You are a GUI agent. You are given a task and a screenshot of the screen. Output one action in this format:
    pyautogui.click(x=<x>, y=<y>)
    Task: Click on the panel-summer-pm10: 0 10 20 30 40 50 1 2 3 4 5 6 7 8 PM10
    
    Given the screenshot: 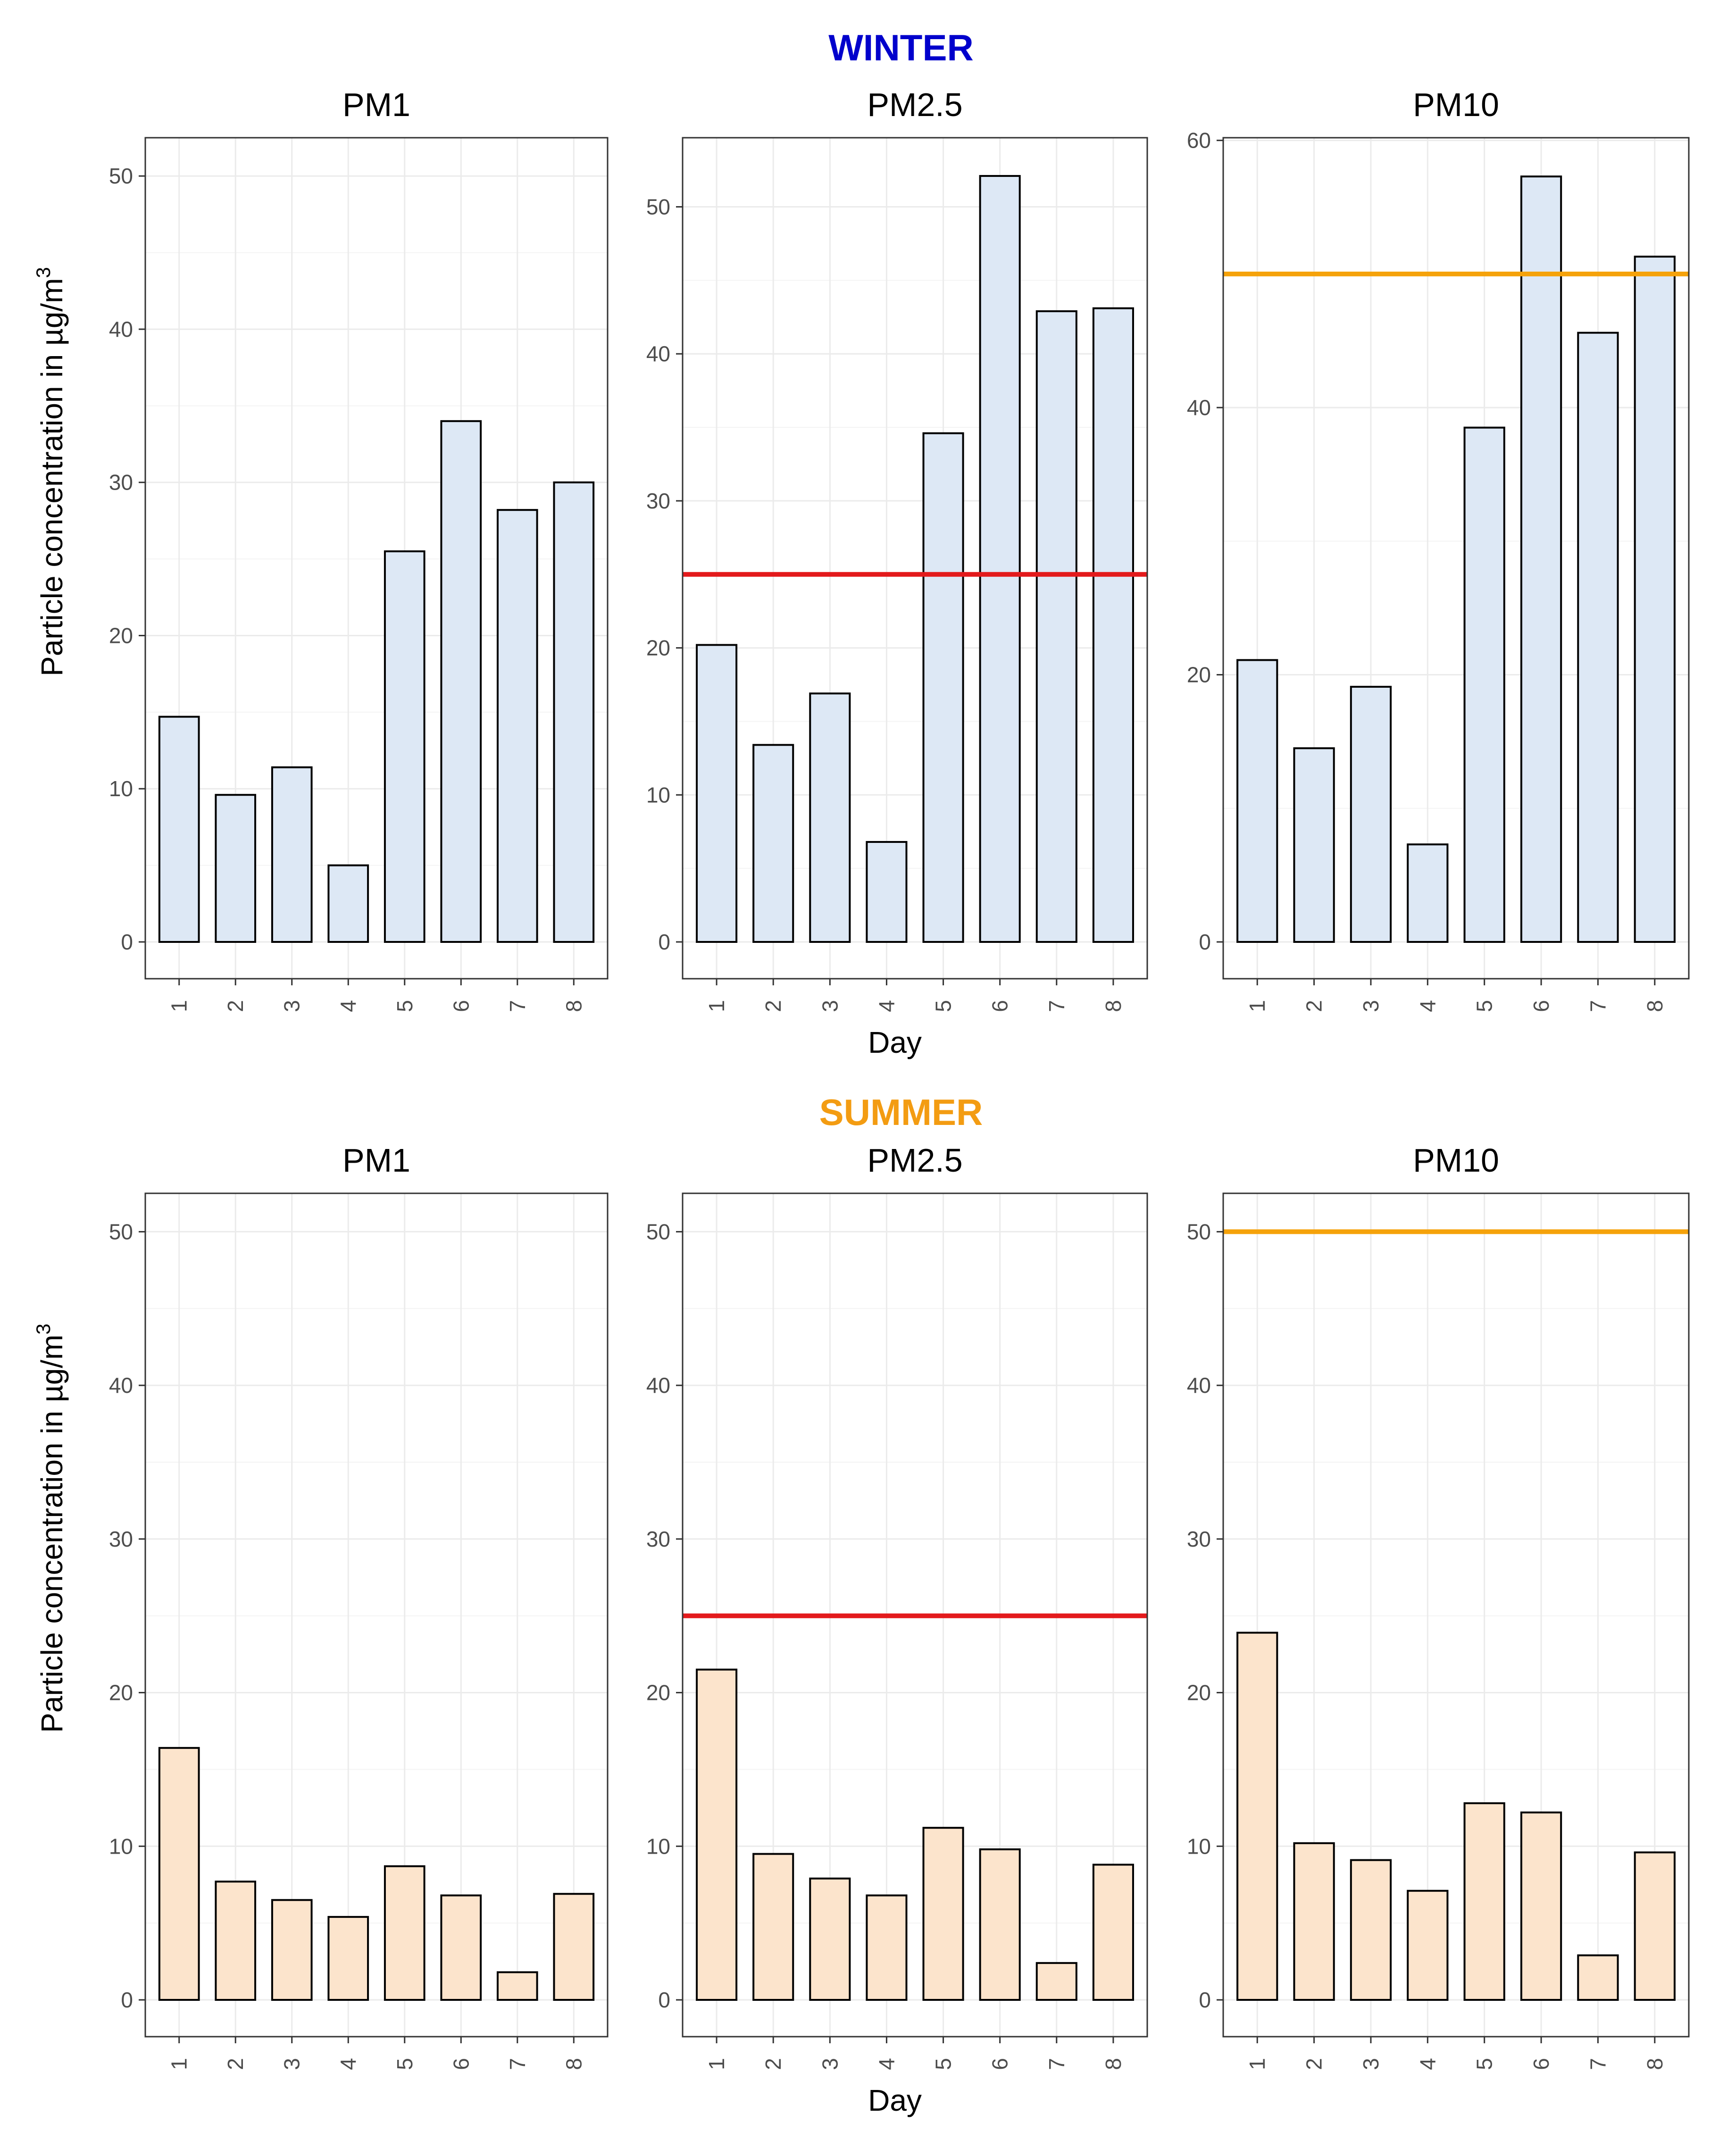 What is the action you would take?
    pyautogui.click(x=1439, y=1606)
    